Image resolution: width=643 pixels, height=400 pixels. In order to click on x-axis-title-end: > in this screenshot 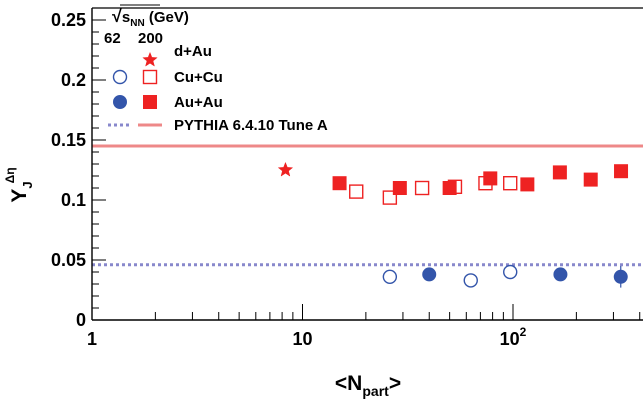, I will do `click(395, 383)`.